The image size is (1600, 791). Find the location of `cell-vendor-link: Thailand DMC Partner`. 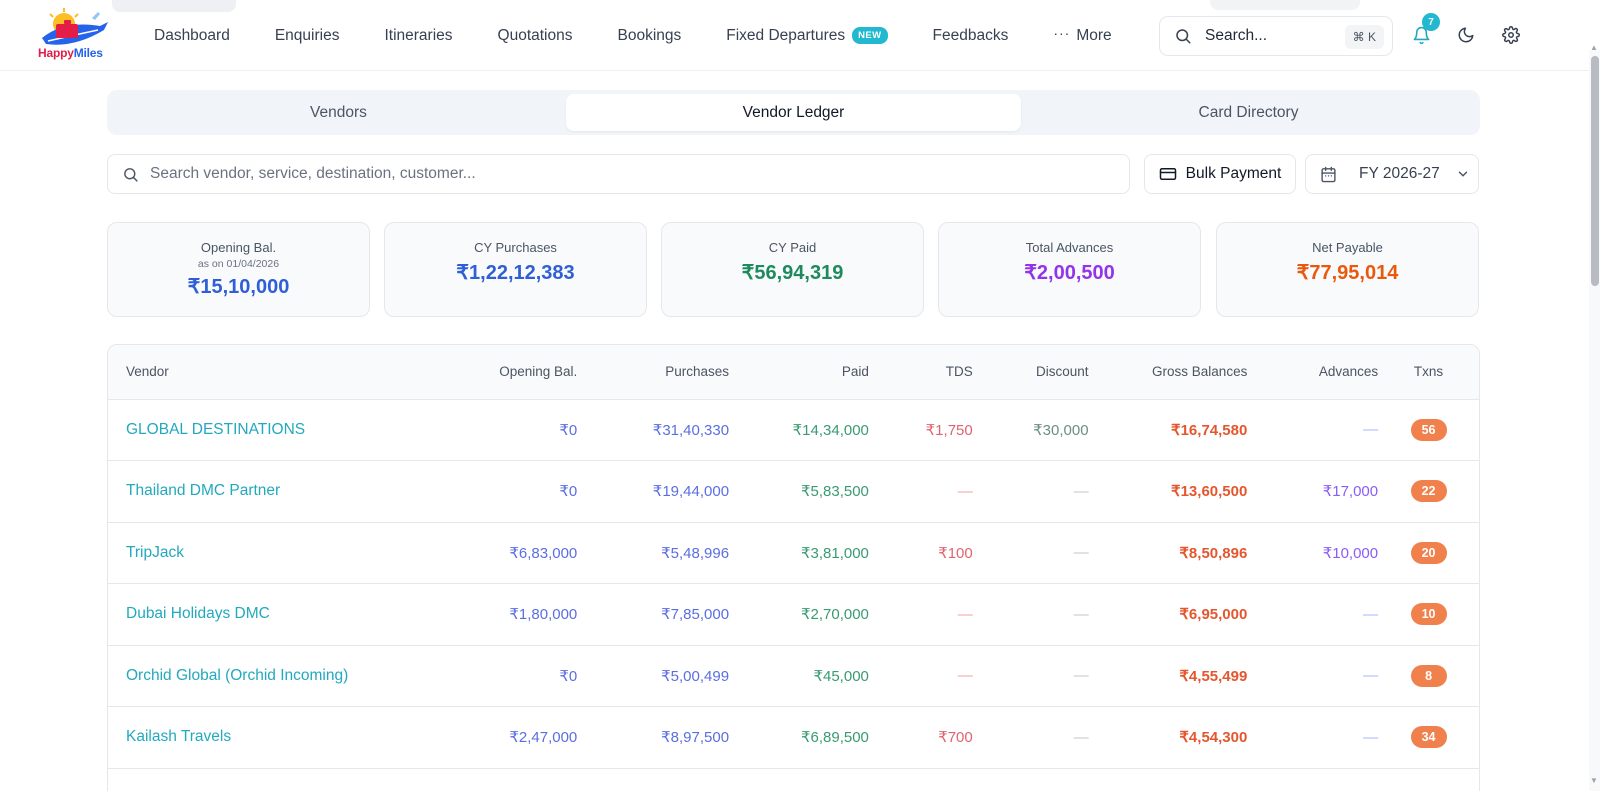

cell-vendor-link: Thailand DMC Partner is located at coordinates (203, 491).